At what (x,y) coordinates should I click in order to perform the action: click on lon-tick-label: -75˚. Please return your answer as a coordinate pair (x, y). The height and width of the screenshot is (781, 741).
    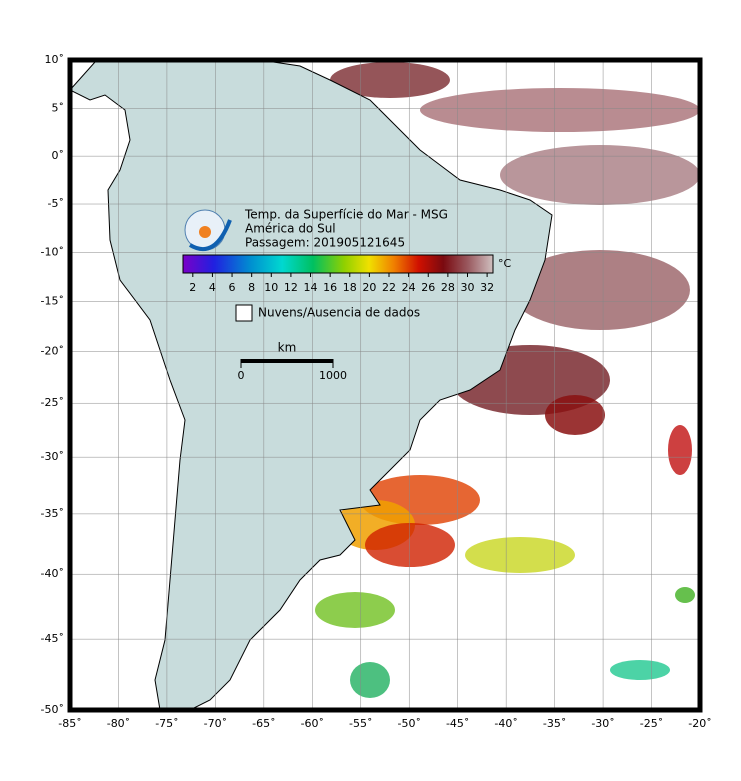
    Looking at the image, I should click on (166, 723).